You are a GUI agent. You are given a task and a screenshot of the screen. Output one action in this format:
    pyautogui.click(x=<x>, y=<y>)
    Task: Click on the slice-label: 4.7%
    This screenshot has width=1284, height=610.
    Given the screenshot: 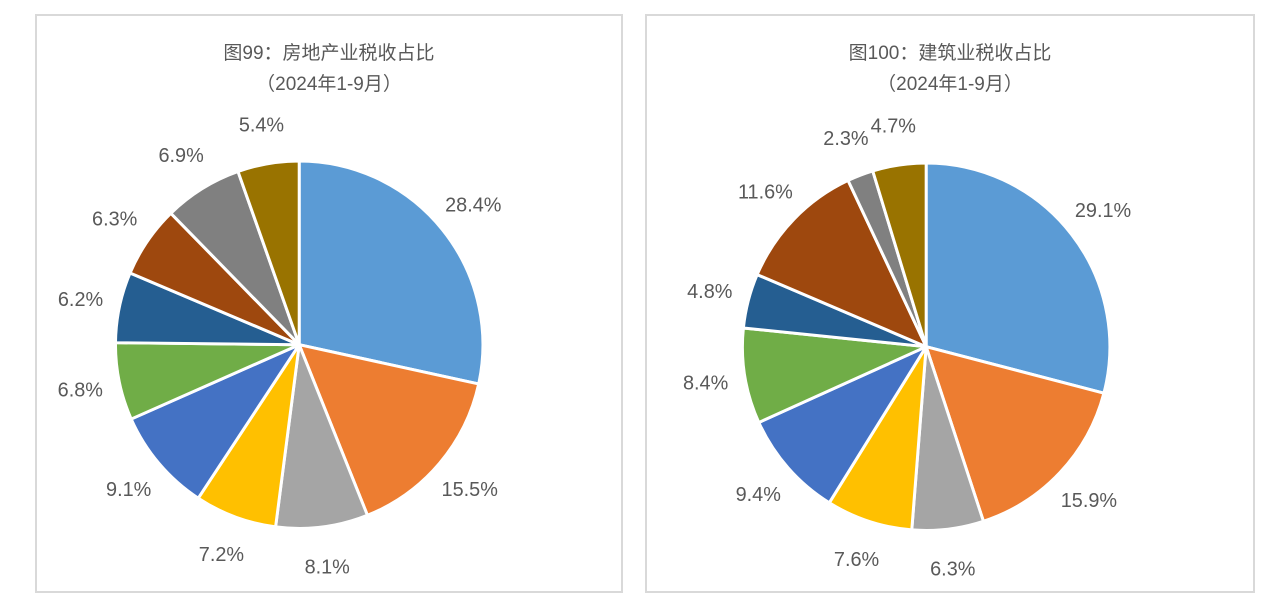 What is the action you would take?
    pyautogui.click(x=893, y=127)
    